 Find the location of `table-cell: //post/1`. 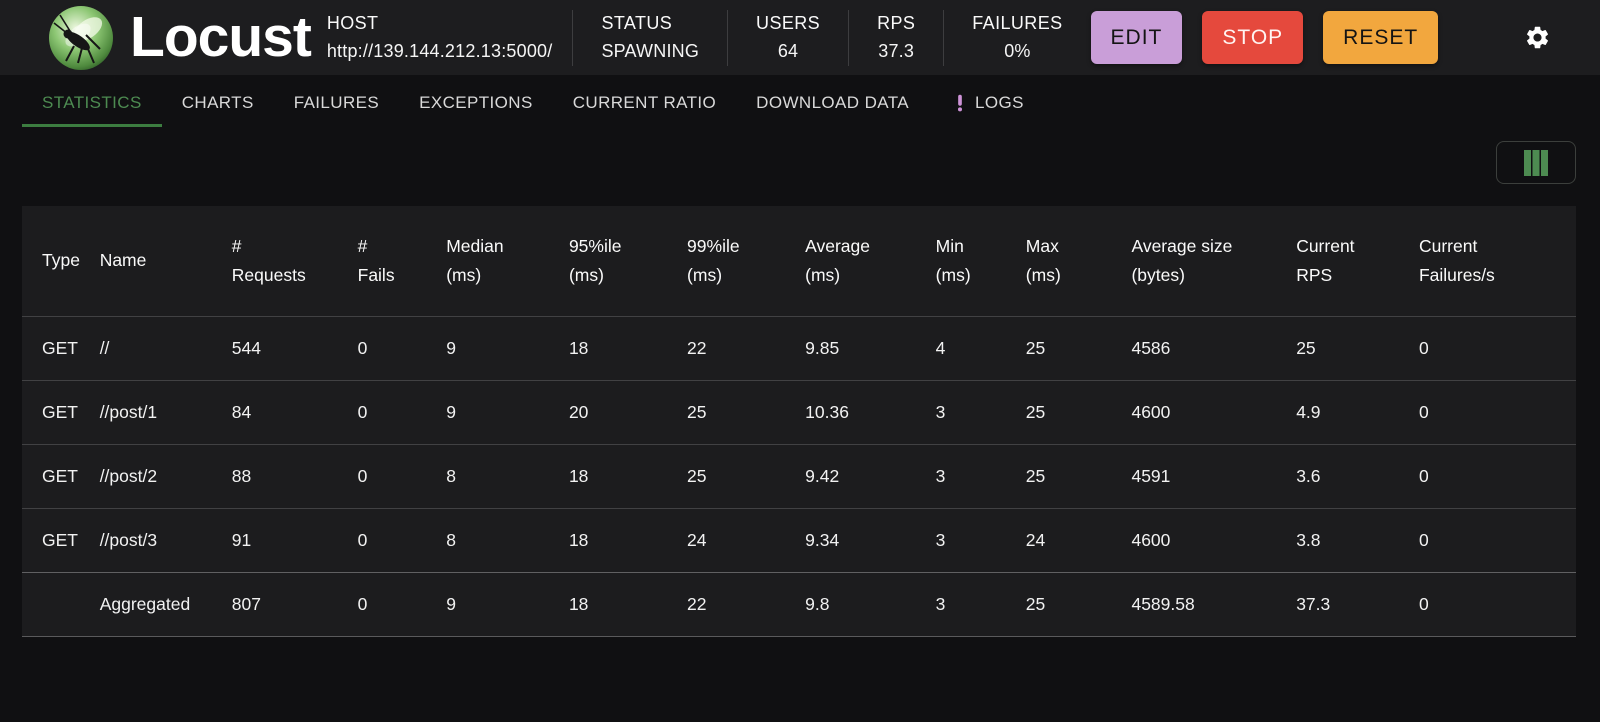

table-cell: //post/1 is located at coordinates (165, 412).